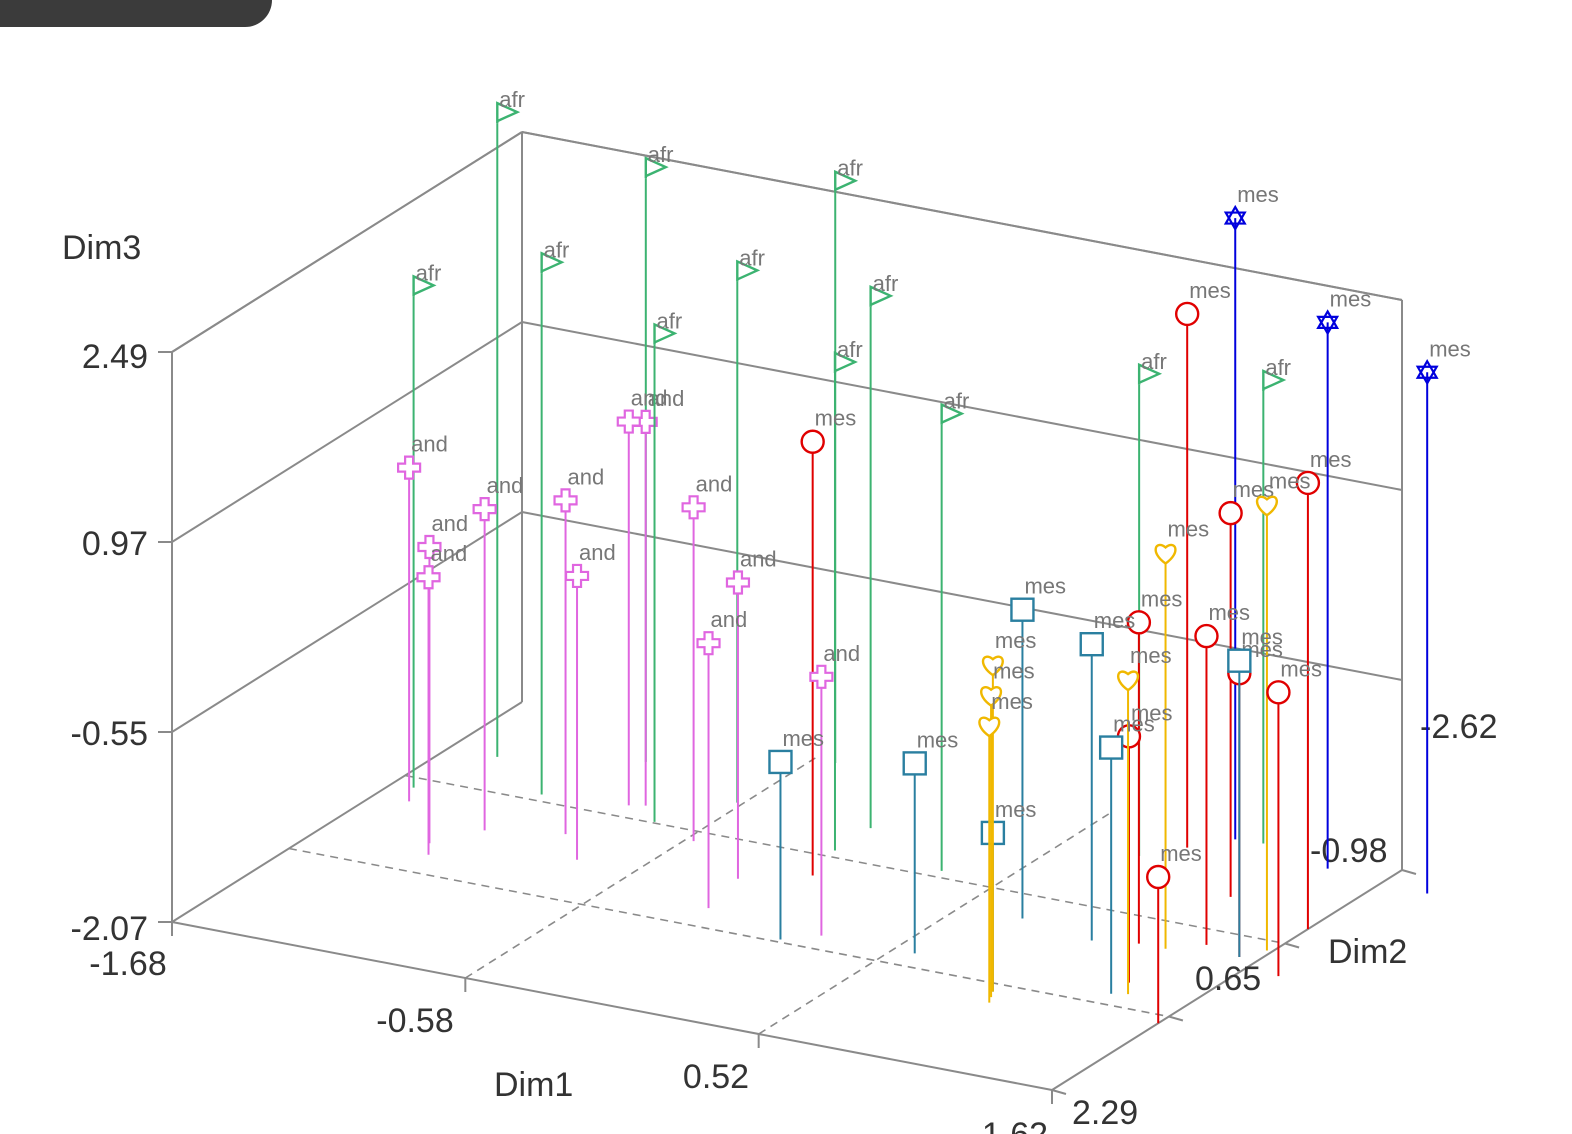  Describe the element at coordinates (1105, 1113) in the screenshot. I see `y-tick-label: 2.29` at that location.